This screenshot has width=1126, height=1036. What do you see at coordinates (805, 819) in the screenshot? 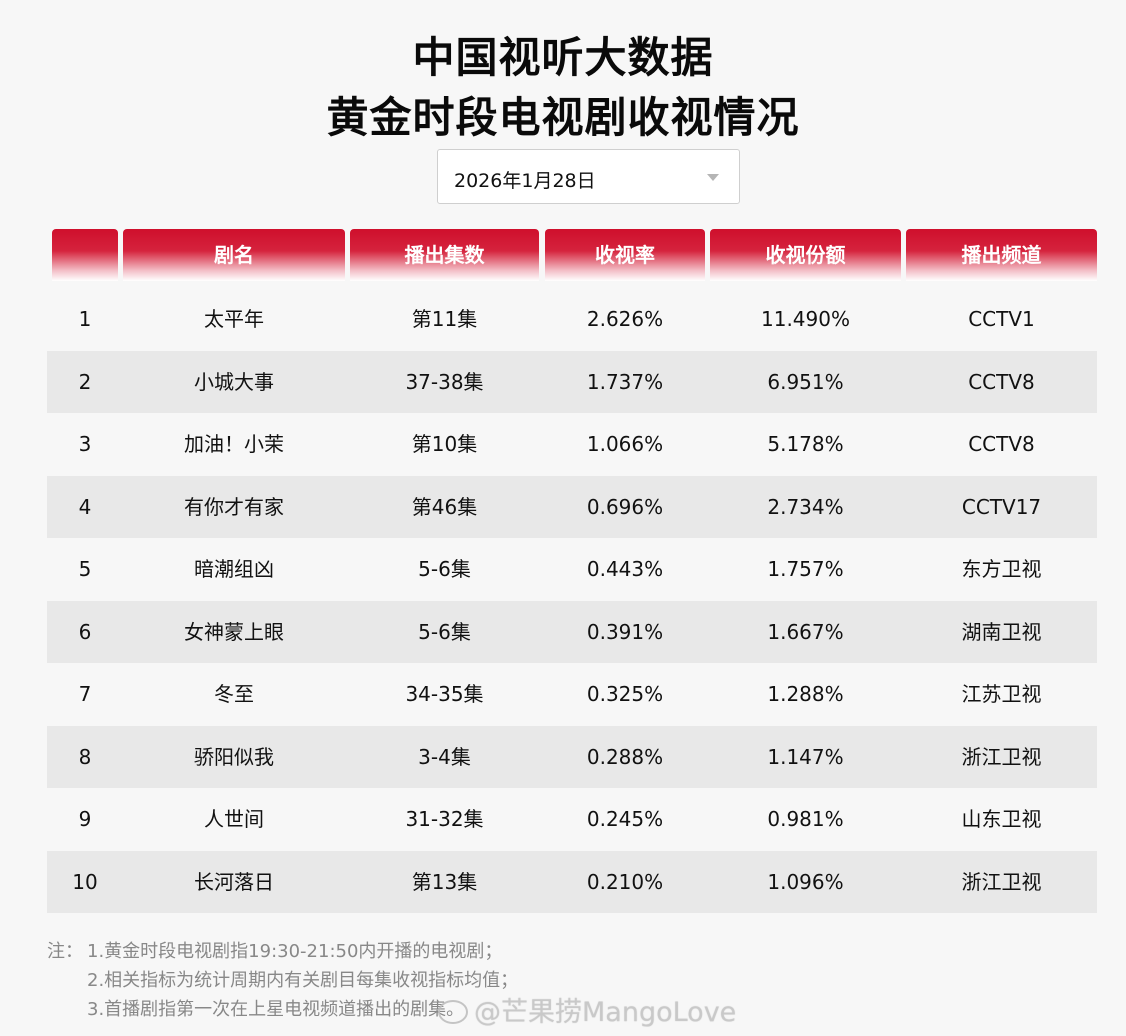
I see `cell-share: 0.981%` at bounding box center [805, 819].